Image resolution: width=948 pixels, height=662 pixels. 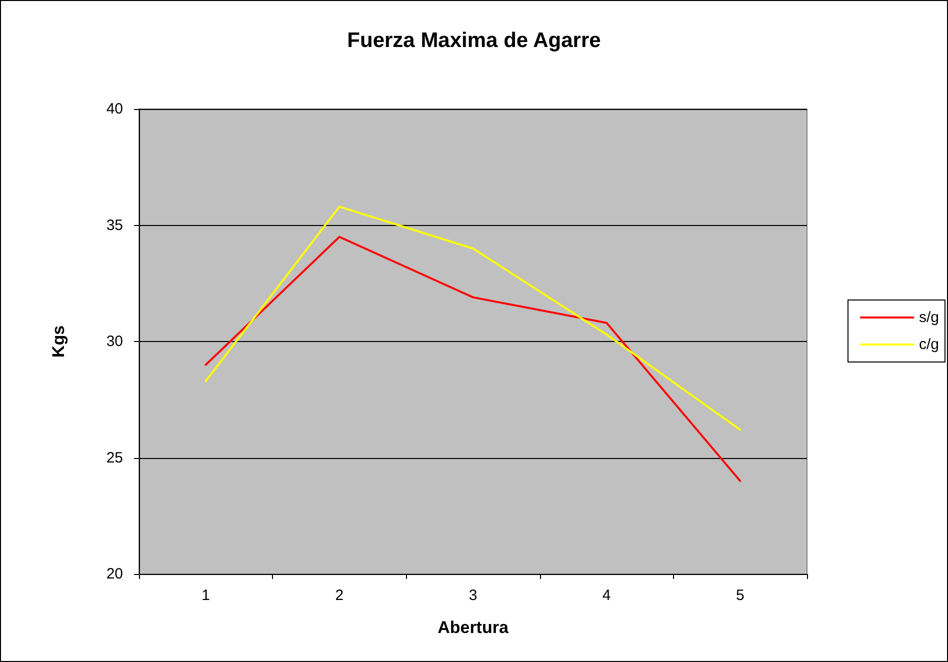 What do you see at coordinates (114, 109) in the screenshot?
I see `y-tick-label: 40` at bounding box center [114, 109].